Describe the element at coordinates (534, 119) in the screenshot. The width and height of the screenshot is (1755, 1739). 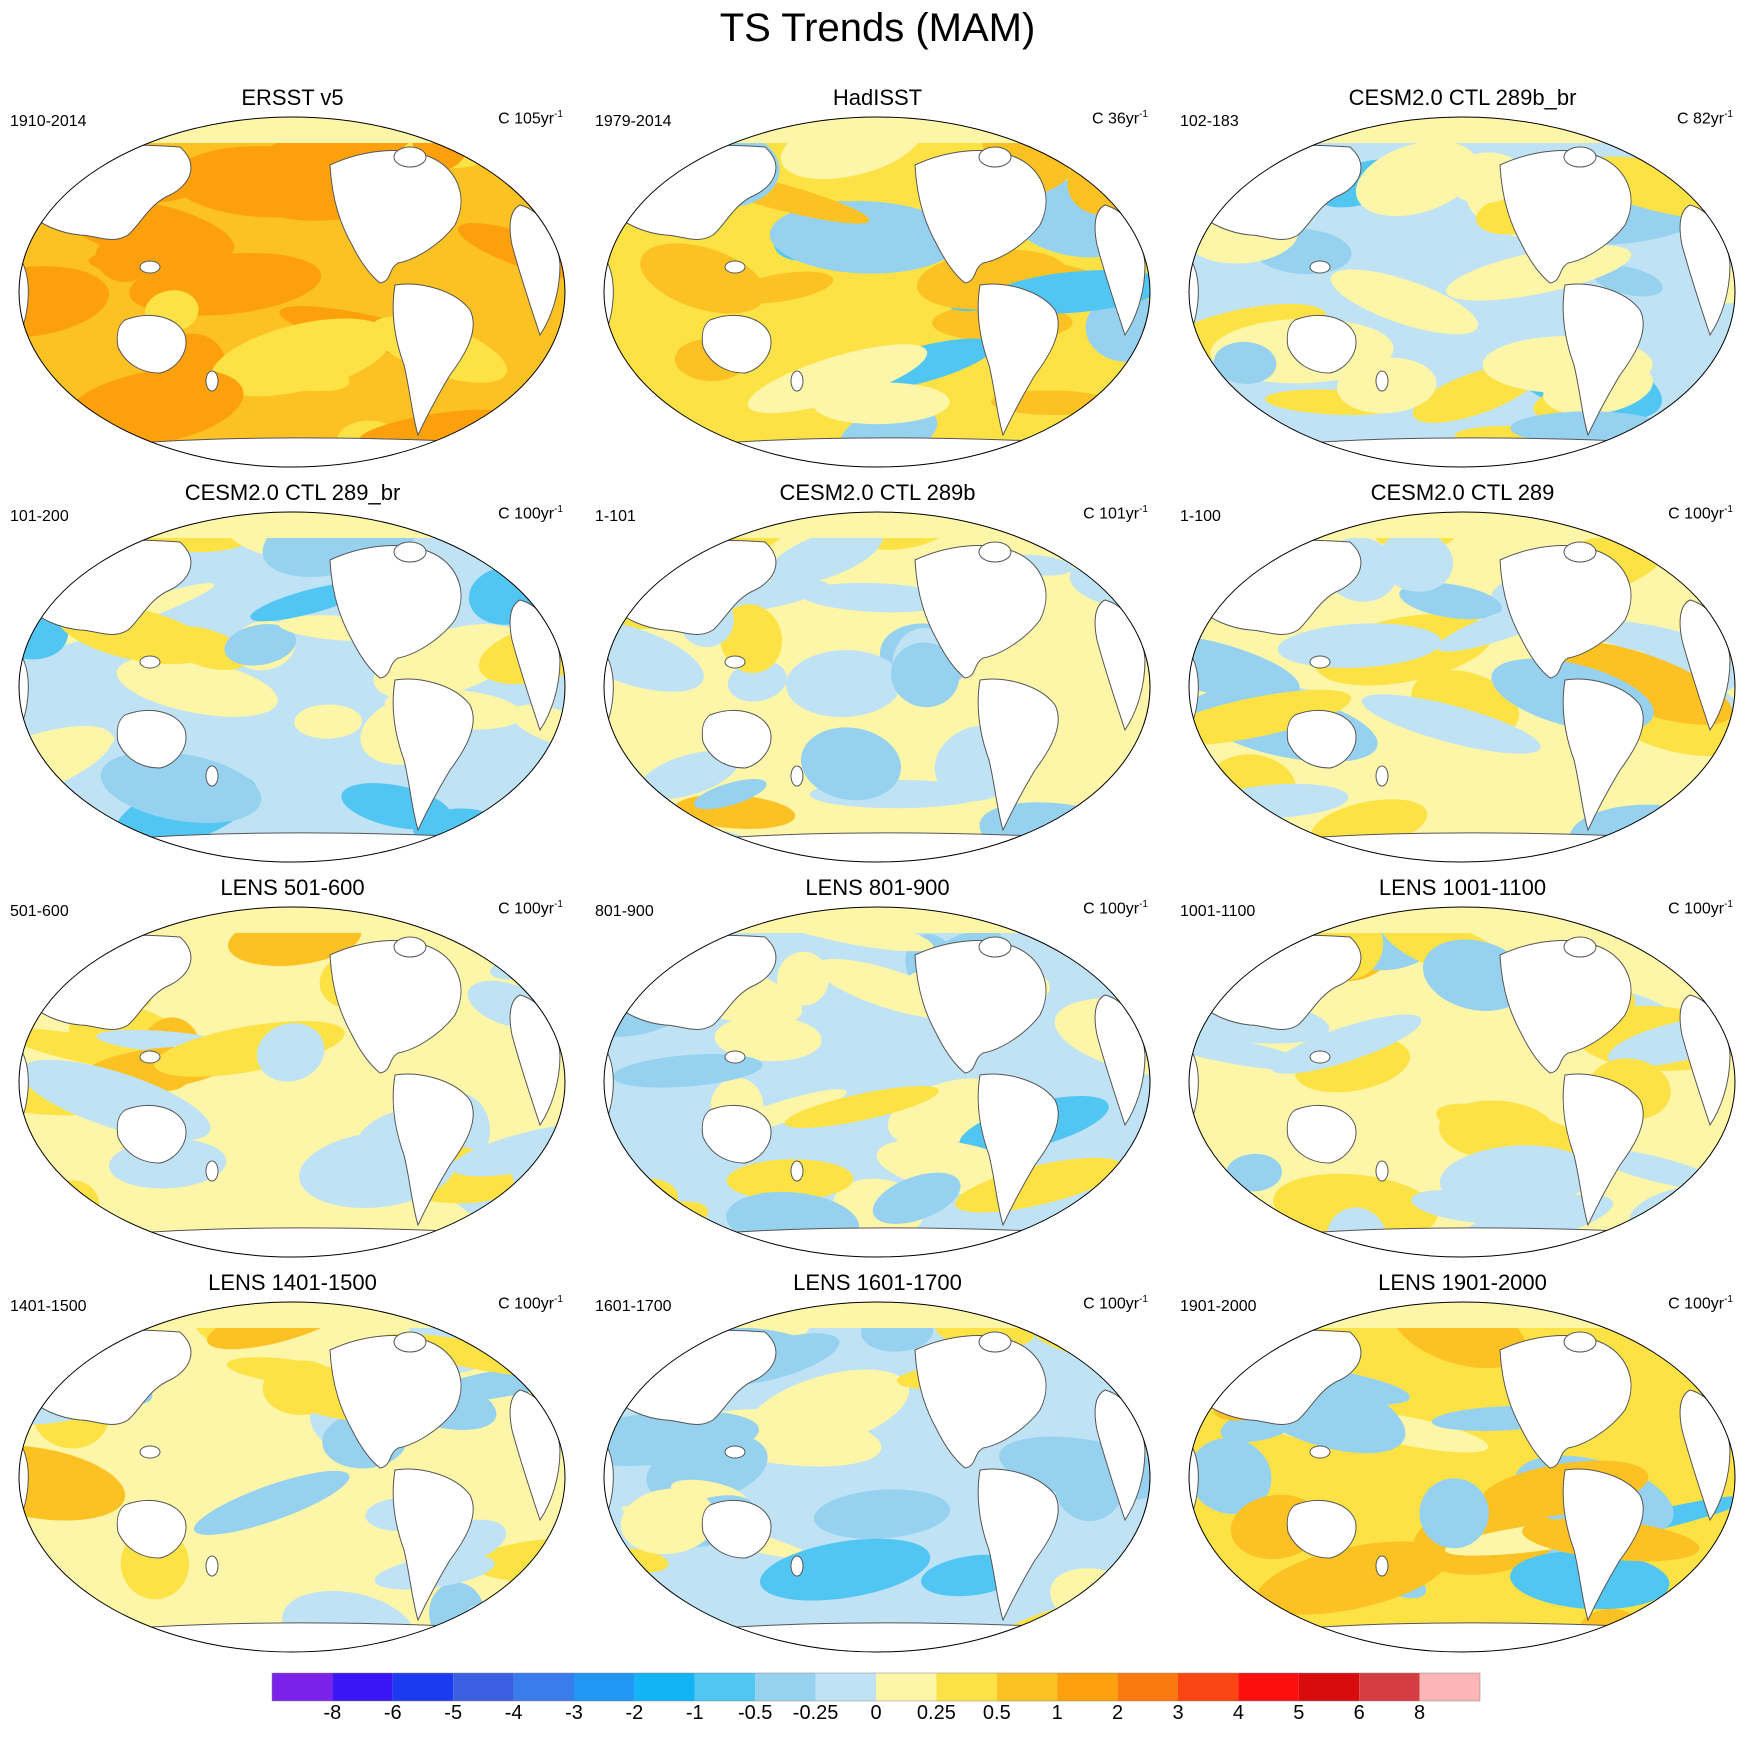
I see `panel-units-value: 105yr` at that location.